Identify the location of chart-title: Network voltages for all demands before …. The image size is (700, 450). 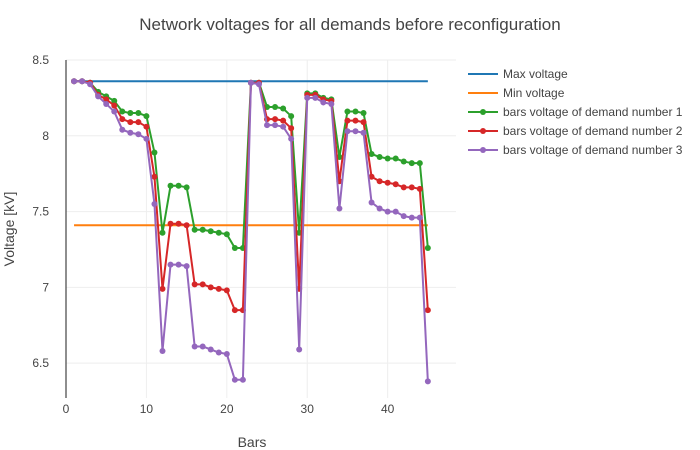
(349, 24).